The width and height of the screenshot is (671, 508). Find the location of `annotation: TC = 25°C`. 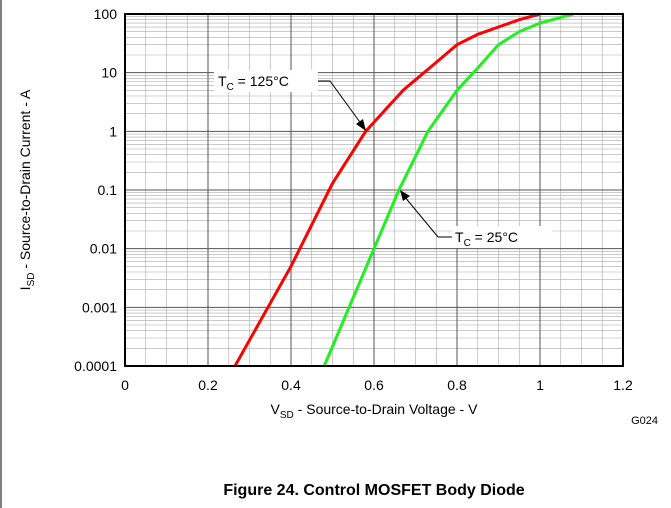

annotation: TC = 25°C is located at coordinates (486, 239).